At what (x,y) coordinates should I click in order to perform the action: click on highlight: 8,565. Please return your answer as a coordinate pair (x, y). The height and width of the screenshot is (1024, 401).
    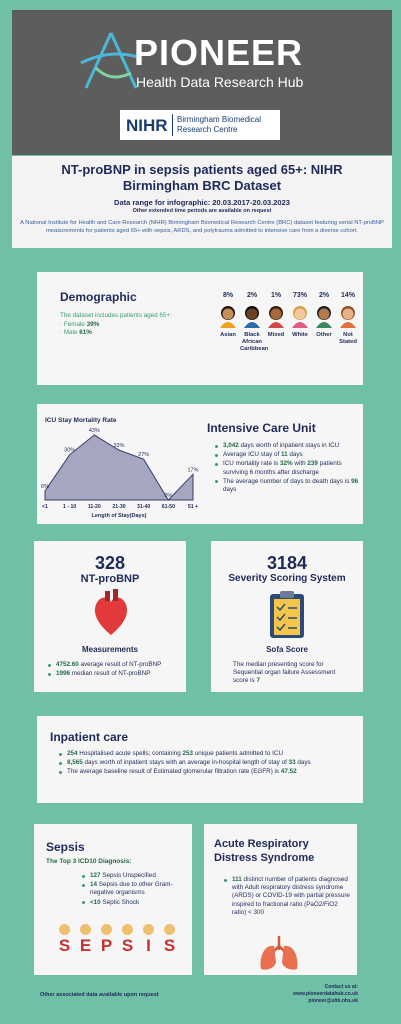
    Looking at the image, I should click on (75, 763).